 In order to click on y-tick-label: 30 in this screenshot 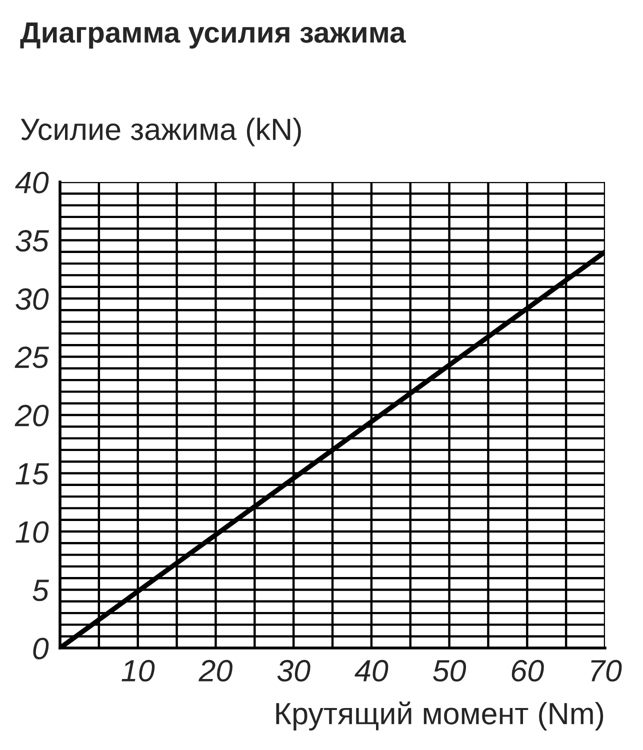, I will do `click(32, 299)`.